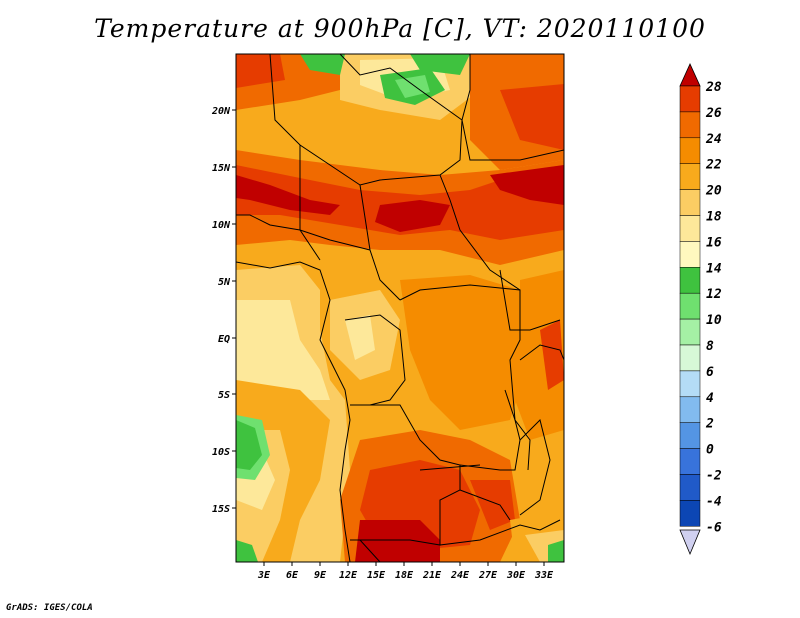 This screenshot has height=618, width=800. I want to click on colorbar-label: 26, so click(713, 113).